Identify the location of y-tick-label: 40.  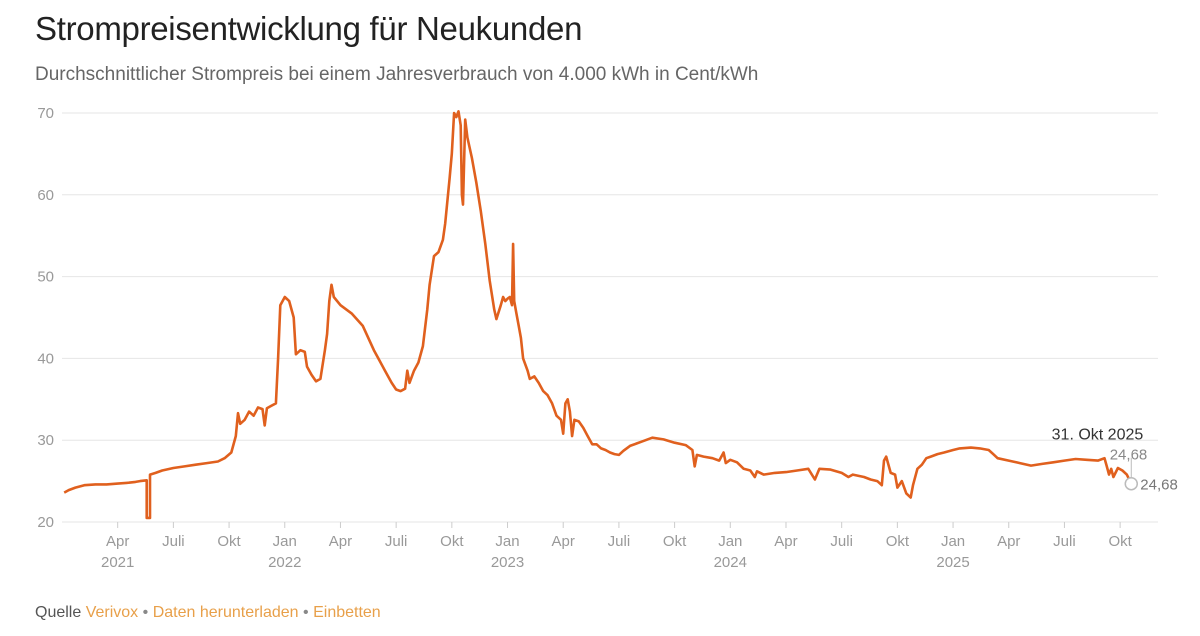
(45, 358).